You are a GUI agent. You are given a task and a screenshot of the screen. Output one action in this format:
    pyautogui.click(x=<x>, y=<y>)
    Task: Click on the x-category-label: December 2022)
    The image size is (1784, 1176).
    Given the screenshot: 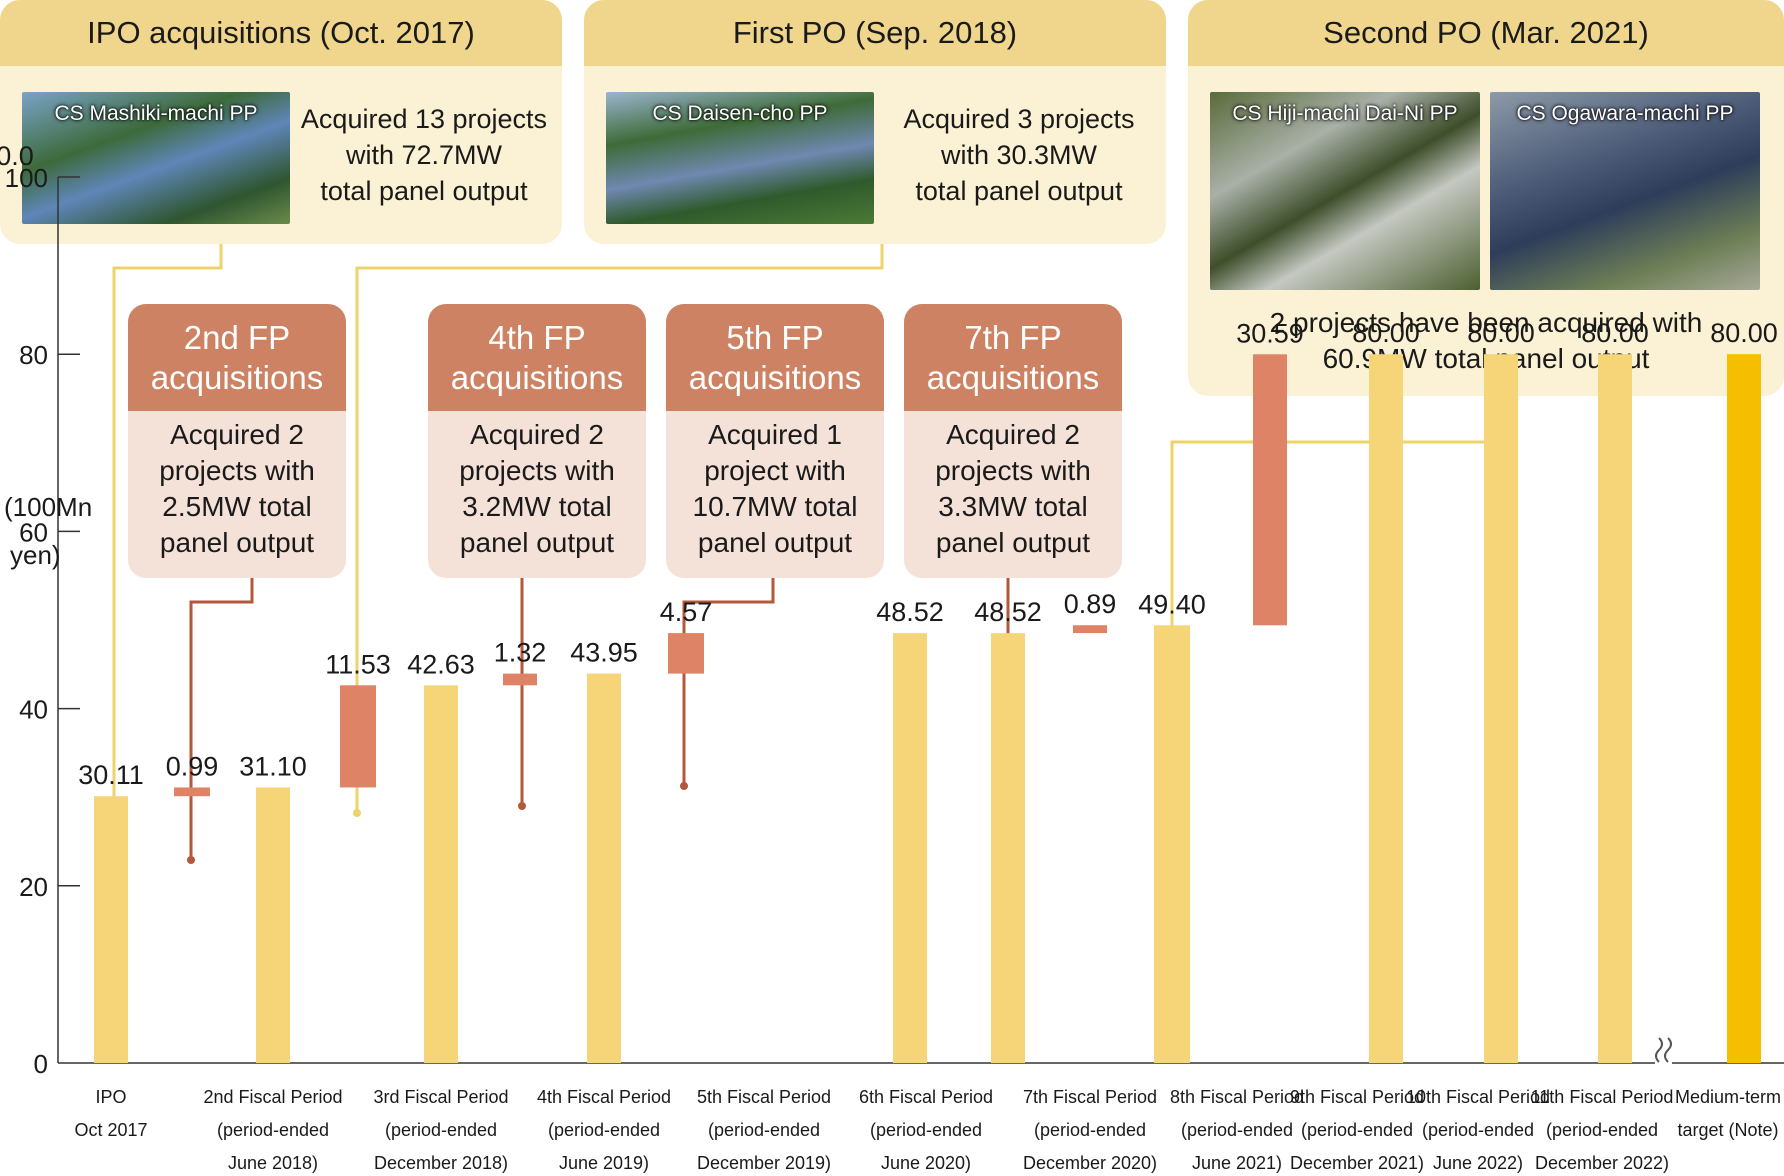 What is the action you would take?
    pyautogui.click(x=1602, y=1163)
    